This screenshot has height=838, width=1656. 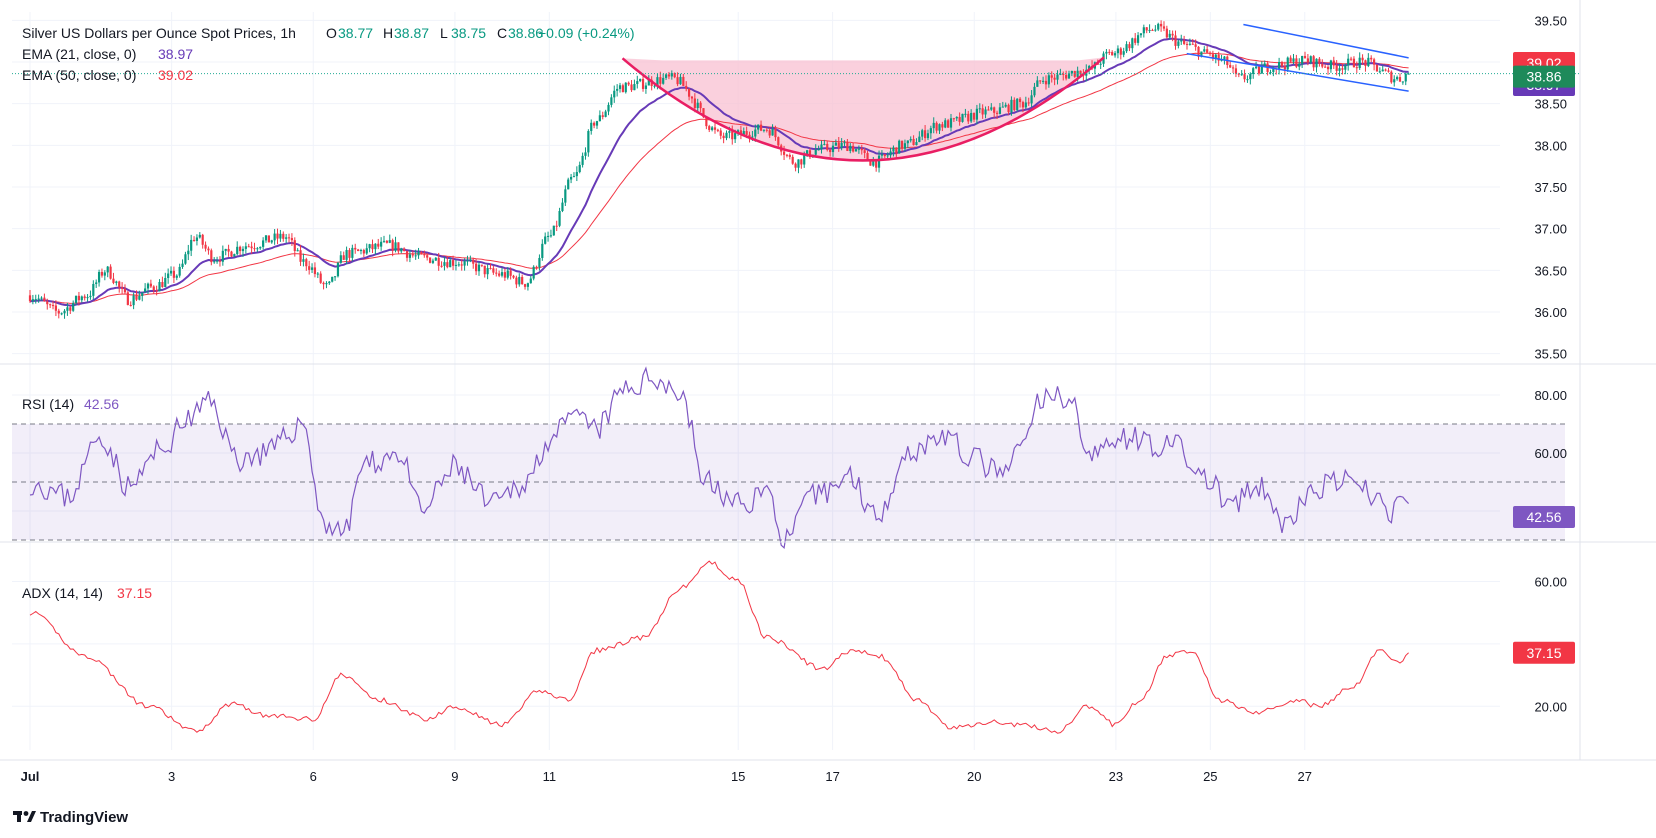 I want to click on tradingview-logo: TradingView, so click(x=70, y=817).